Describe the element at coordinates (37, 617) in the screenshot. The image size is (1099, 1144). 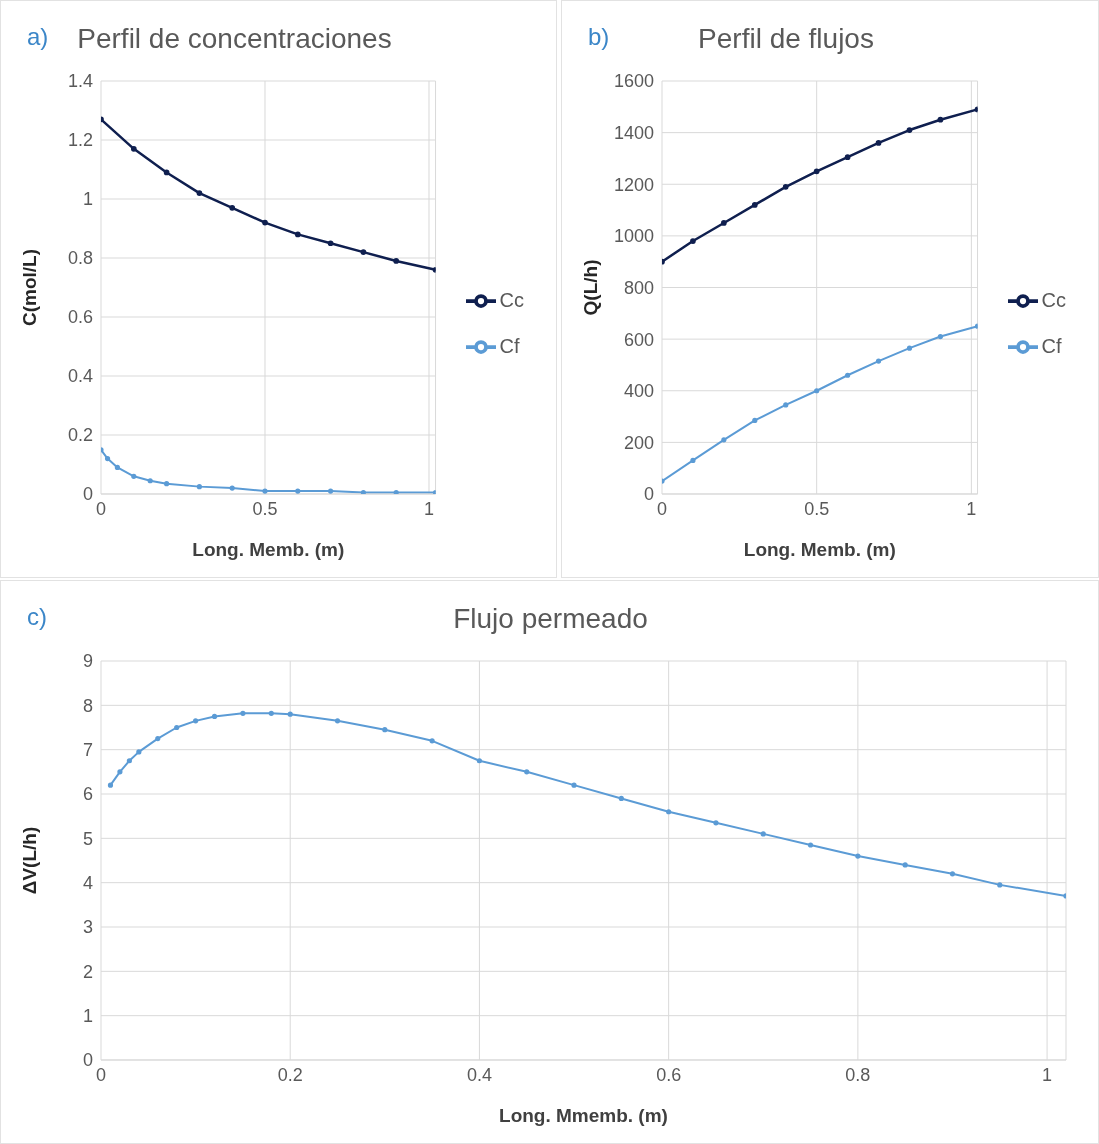
I see `text: c)` at that location.